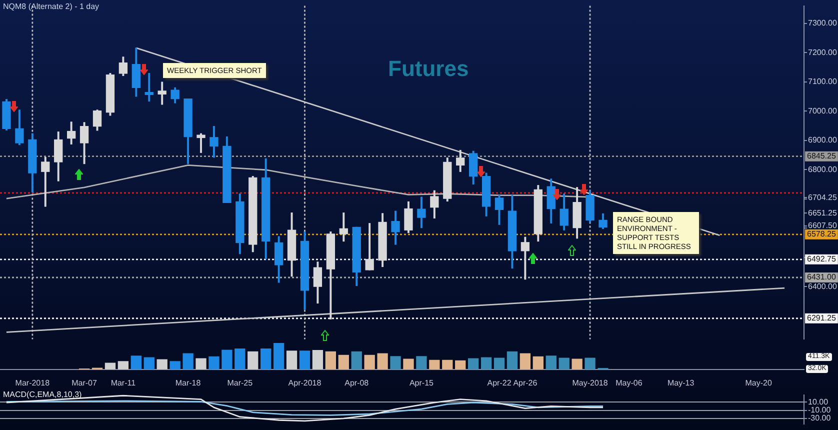  Describe the element at coordinates (818, 401) in the screenshot. I see `y-tick-label: 10.00` at that location.